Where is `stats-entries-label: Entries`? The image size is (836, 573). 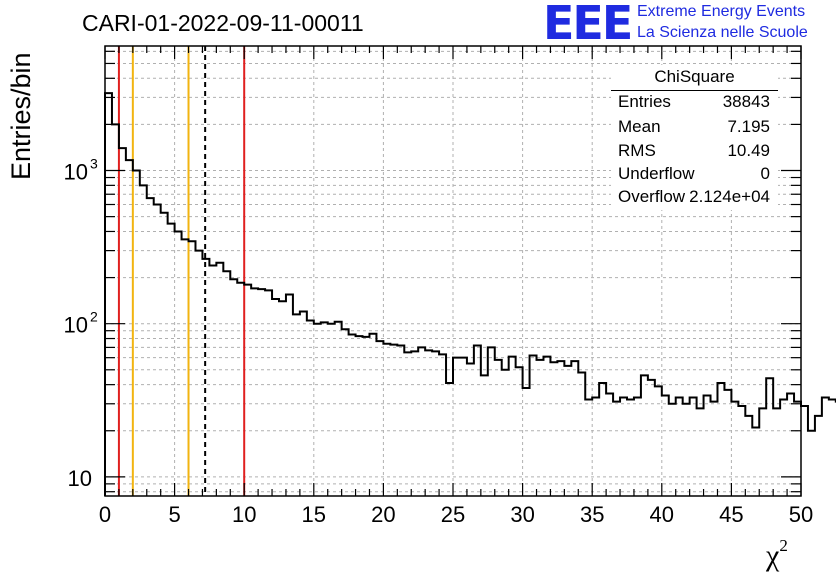
stats-entries-label: Entries is located at coordinates (644, 101).